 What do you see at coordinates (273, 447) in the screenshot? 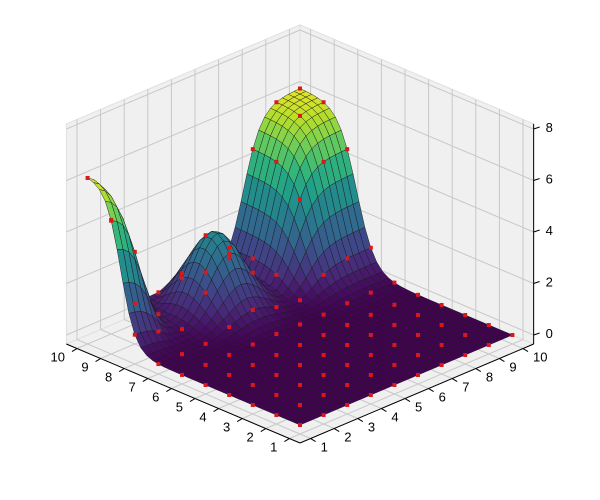
I see `x-tick-label: 1` at bounding box center [273, 447].